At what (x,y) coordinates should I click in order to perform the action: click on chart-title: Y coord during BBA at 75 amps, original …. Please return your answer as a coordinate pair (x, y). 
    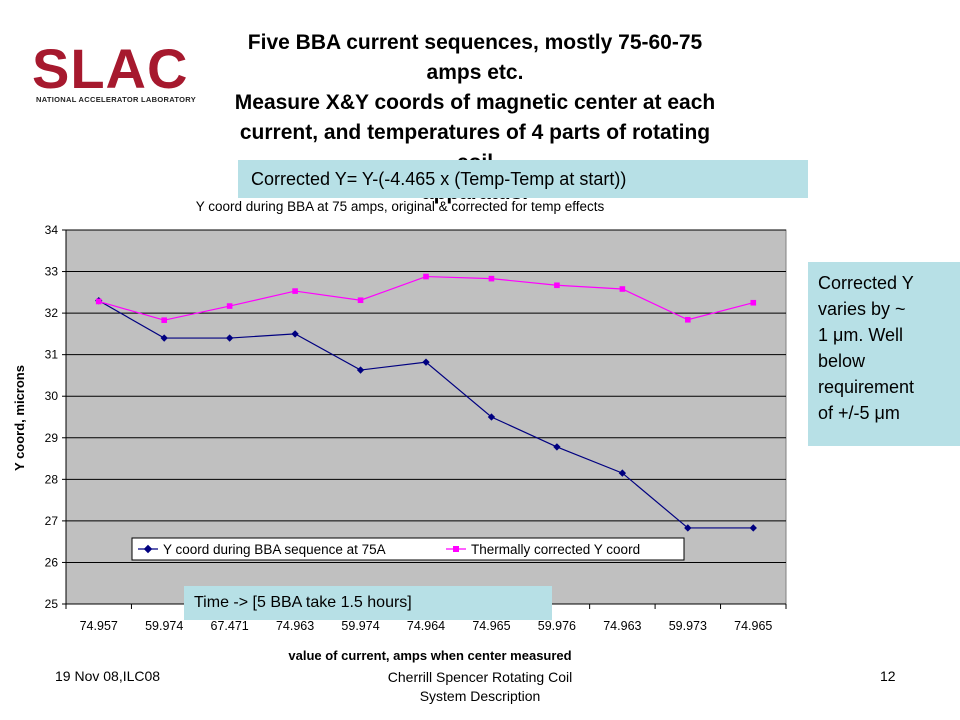
    Looking at the image, I should click on (400, 206).